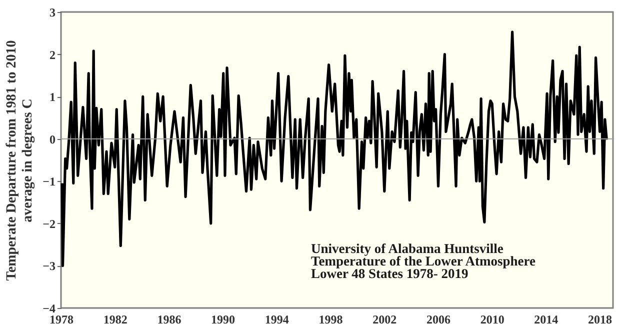 The height and width of the screenshot is (329, 624). Describe the element at coordinates (49, 223) in the screenshot. I see `y-tick-label: −2` at that location.